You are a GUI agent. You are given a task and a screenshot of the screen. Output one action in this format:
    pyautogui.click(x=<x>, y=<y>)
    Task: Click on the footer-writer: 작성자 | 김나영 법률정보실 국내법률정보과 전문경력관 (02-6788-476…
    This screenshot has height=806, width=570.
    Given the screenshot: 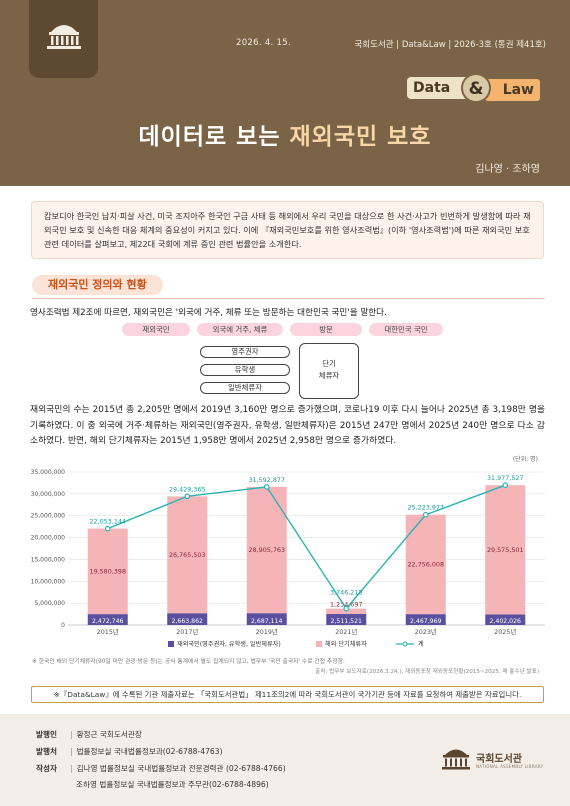 What is the action you would take?
    pyautogui.click(x=161, y=768)
    